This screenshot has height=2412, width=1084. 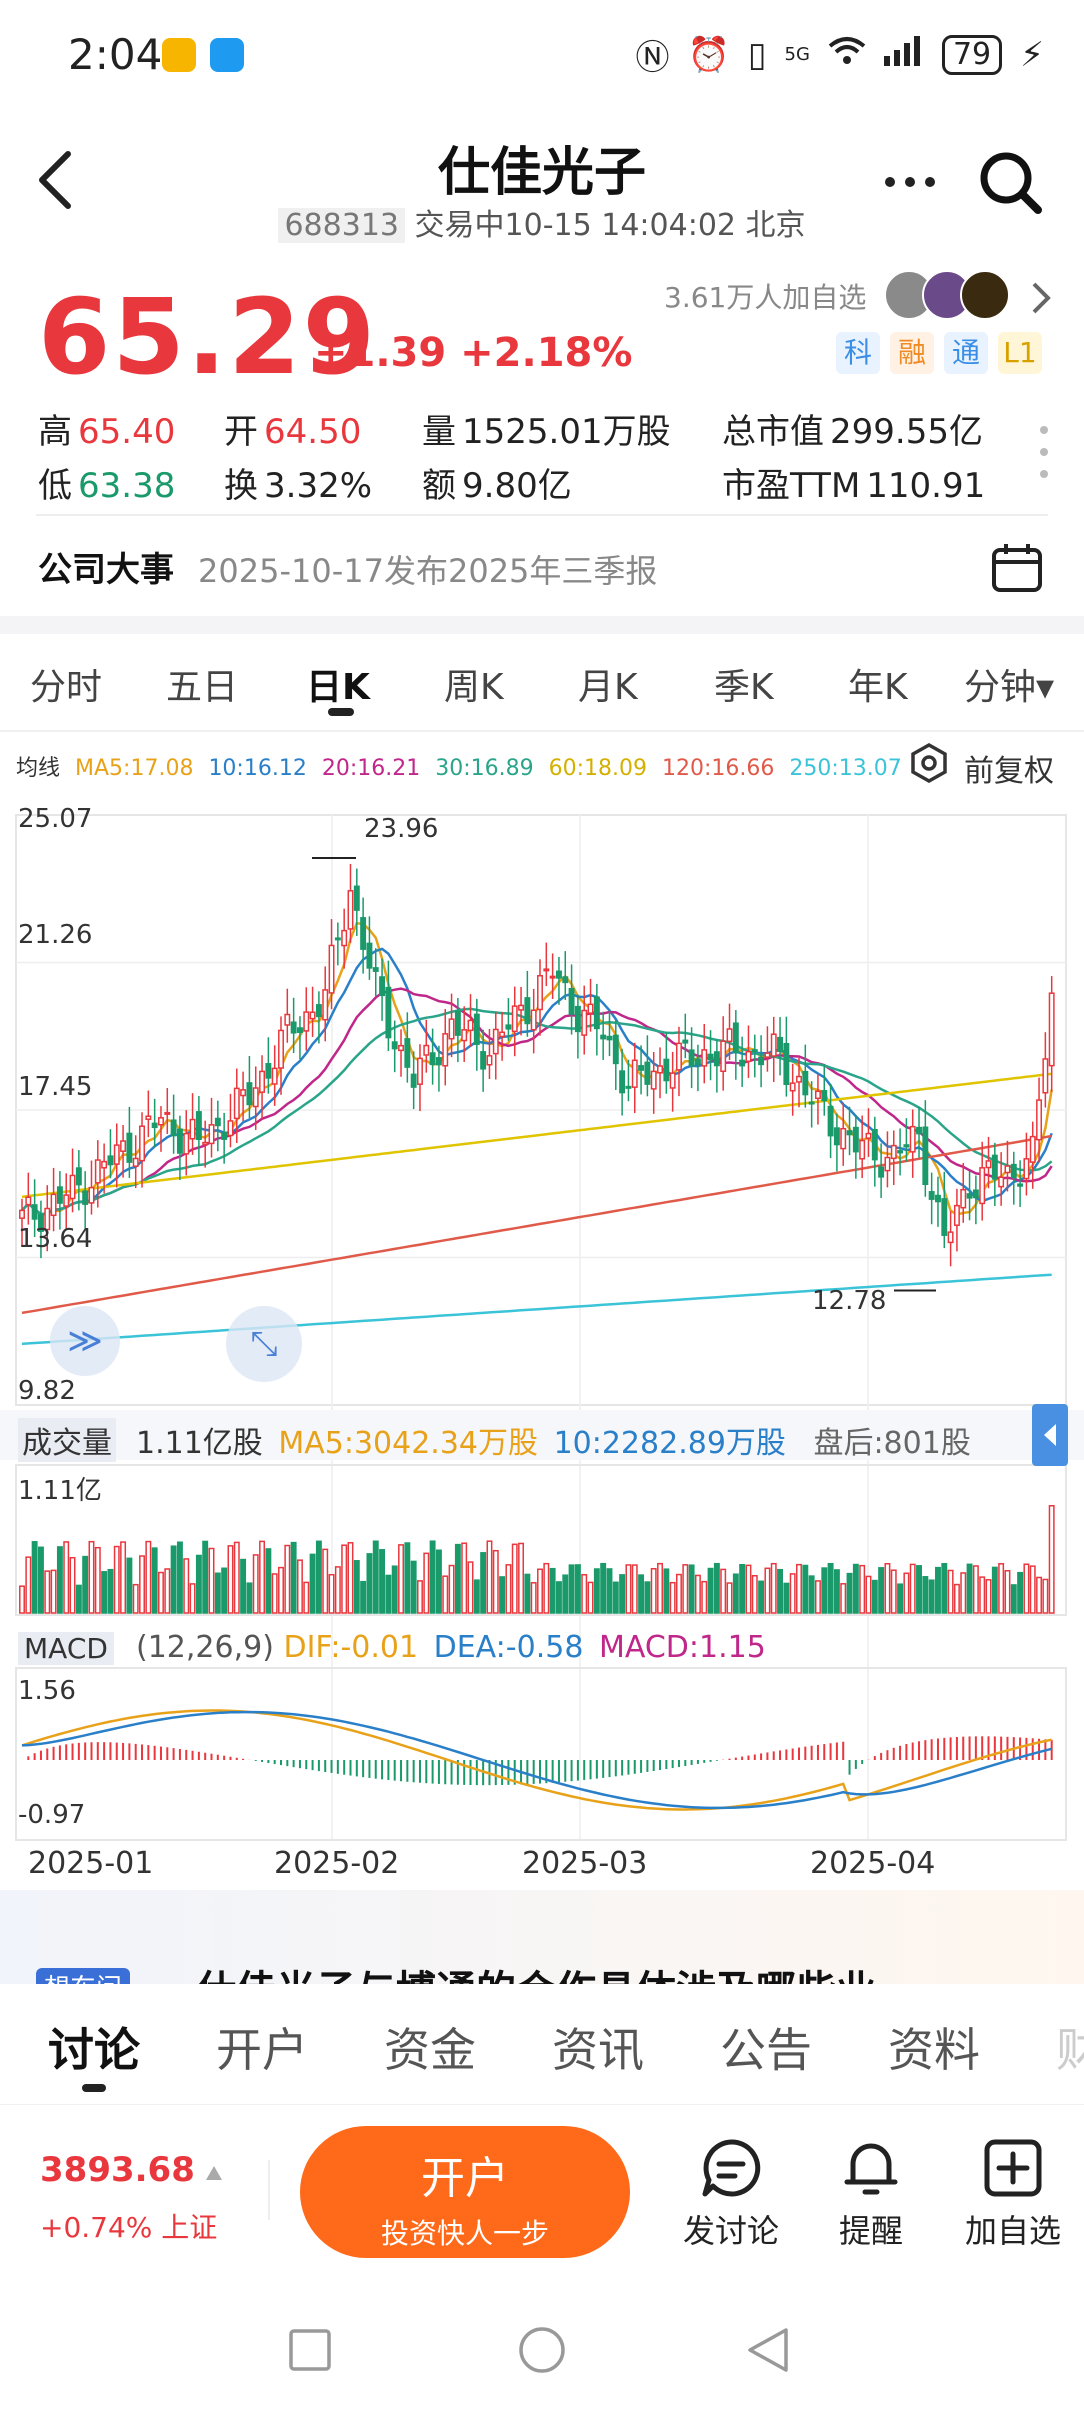 I want to click on ma120-value: 120:16.66, so click(x=718, y=768).